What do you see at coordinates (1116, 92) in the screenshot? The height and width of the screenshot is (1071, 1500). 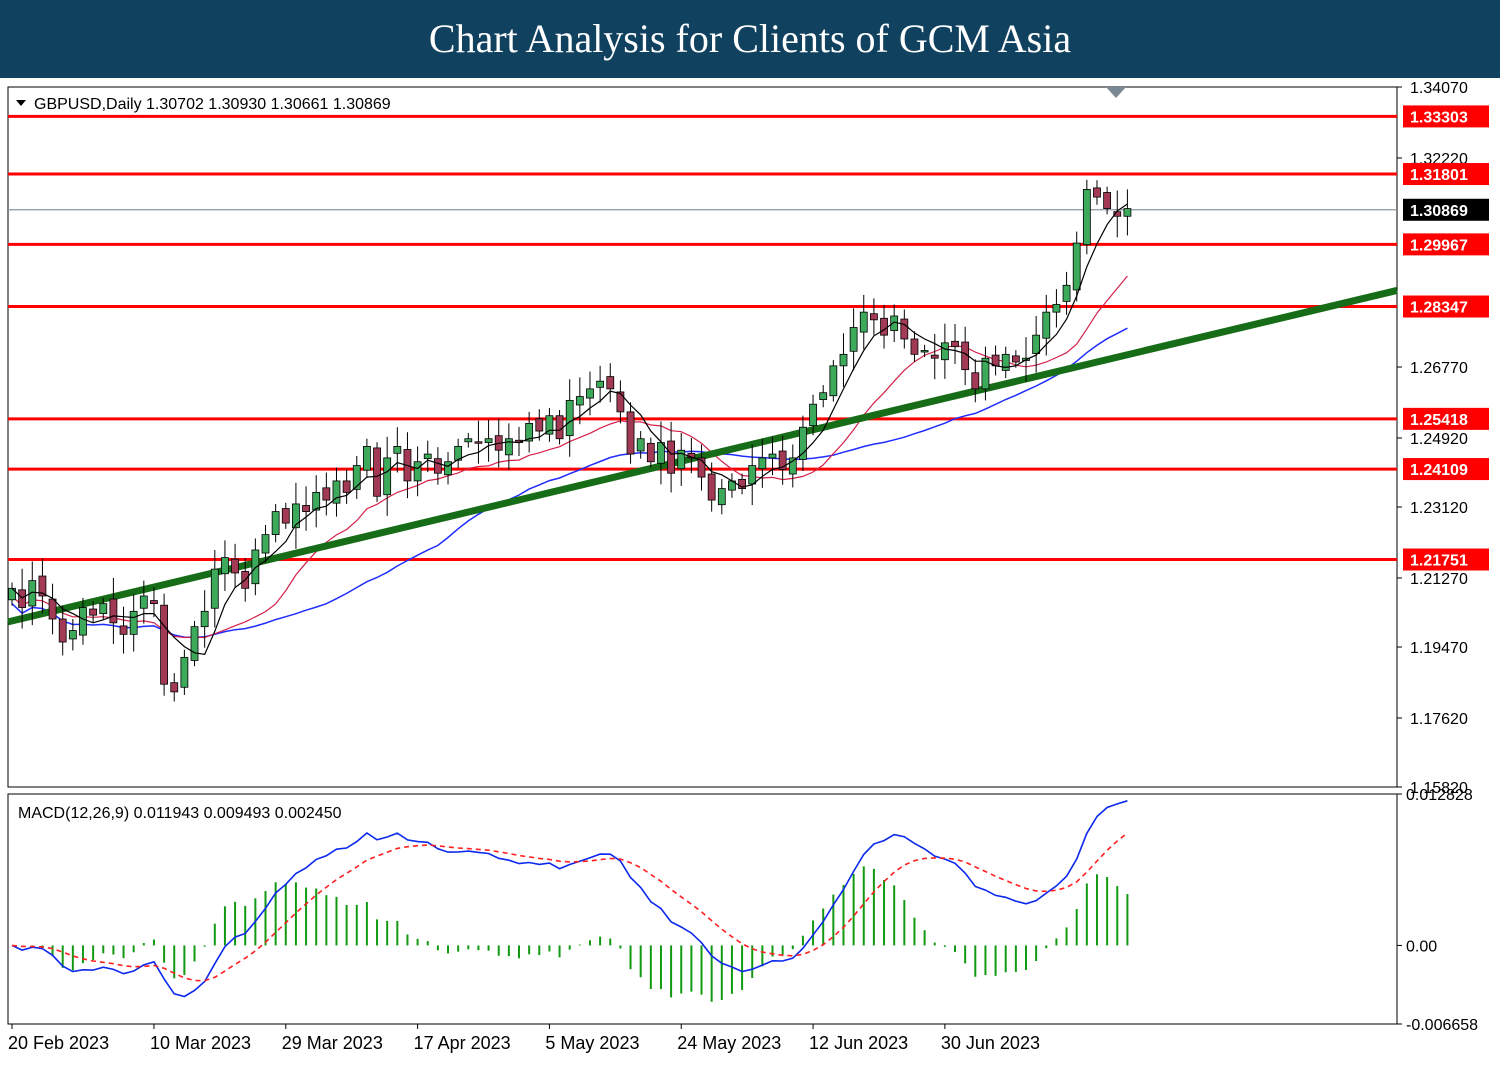 I see `chart-shift-icon` at bounding box center [1116, 92].